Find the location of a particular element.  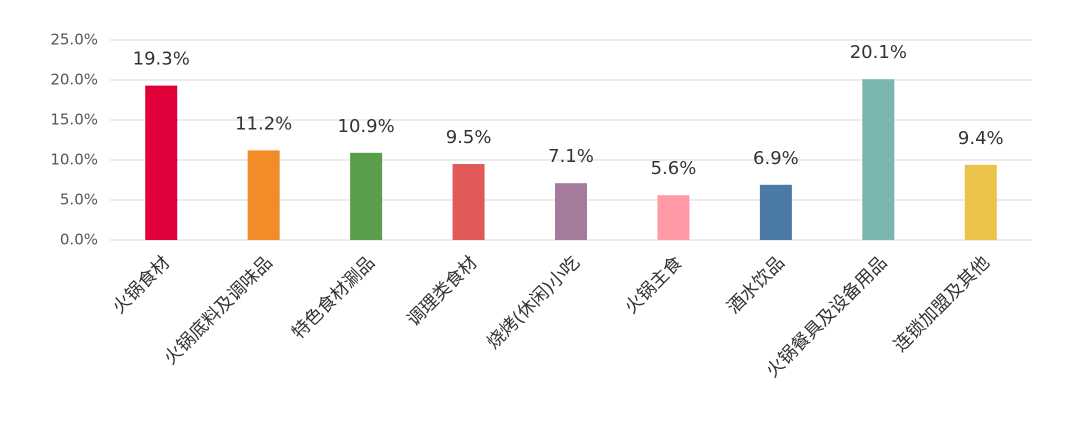

x-tick-label: 调理类食材 is located at coordinates (442, 291).